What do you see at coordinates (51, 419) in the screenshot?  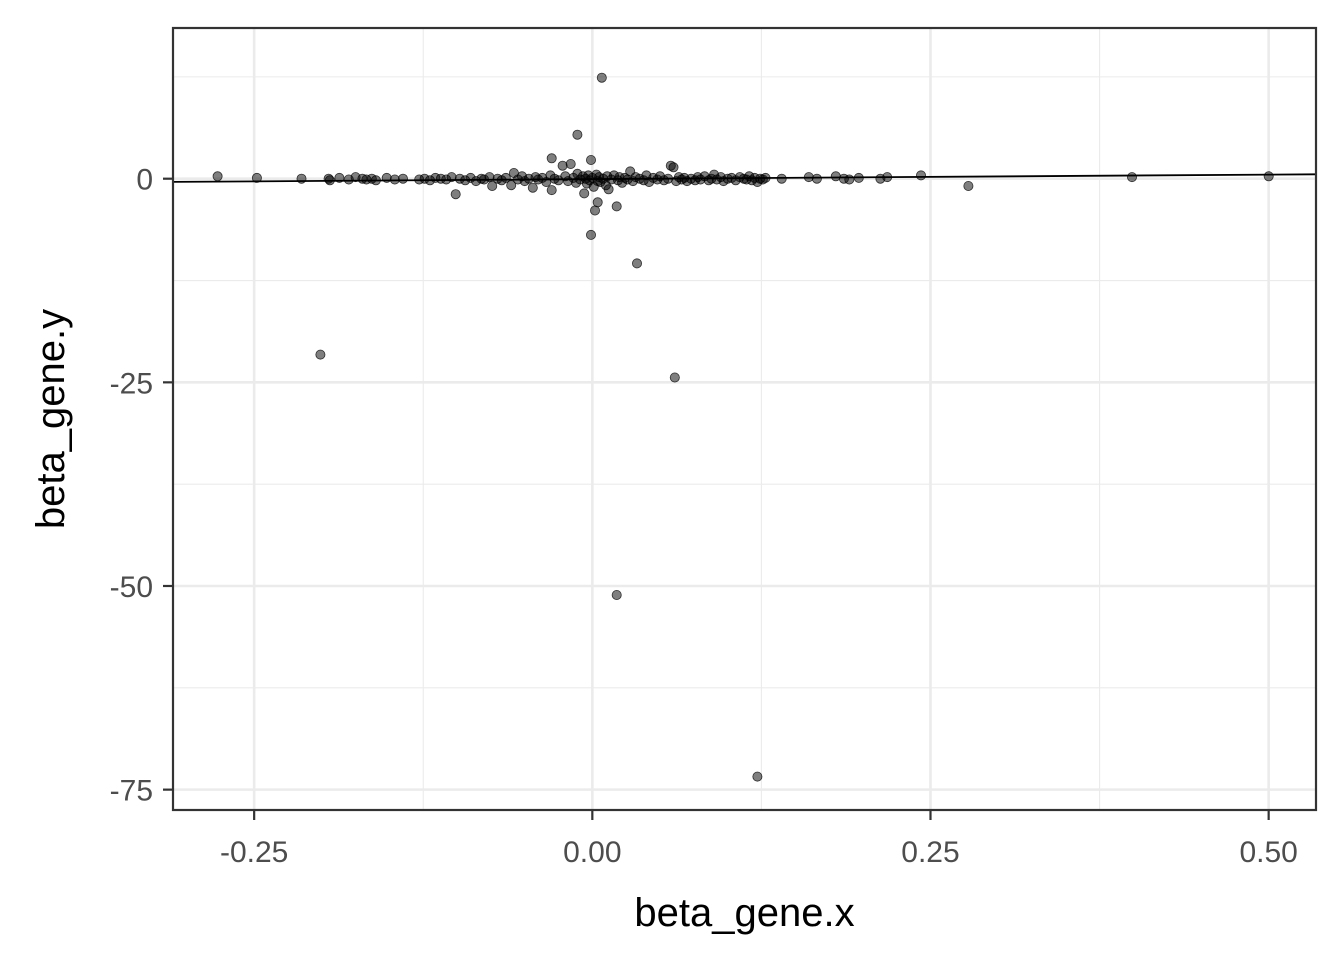 I see `y-axis-title: beta_gene.y` at bounding box center [51, 419].